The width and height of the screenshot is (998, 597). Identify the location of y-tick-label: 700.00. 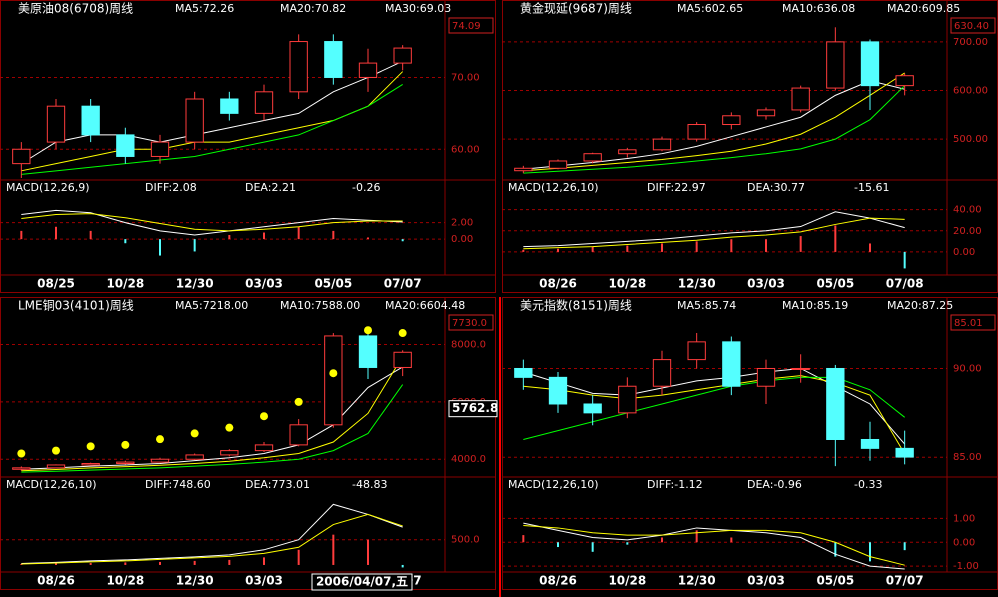
(970, 42).